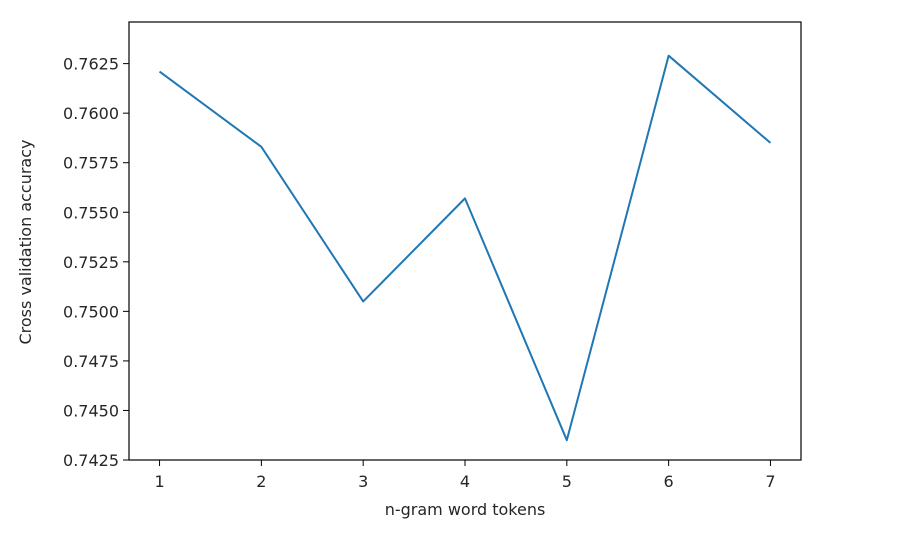 This screenshot has height=556, width=916. I want to click on y-tick-label: 0.7600, so click(91, 113).